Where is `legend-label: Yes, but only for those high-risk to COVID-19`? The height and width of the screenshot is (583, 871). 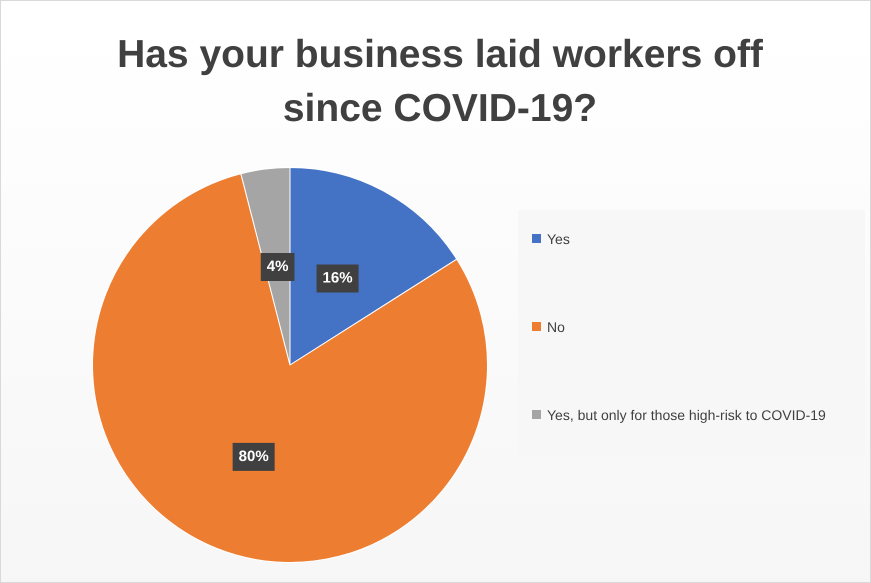 legend-label: Yes, but only for those high-risk to COVID-19 is located at coordinates (686, 415).